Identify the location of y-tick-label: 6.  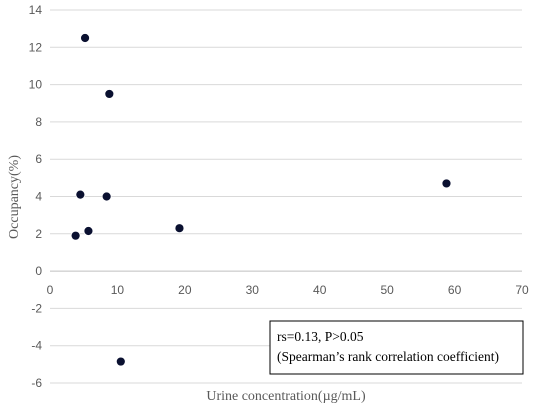
(38, 159).